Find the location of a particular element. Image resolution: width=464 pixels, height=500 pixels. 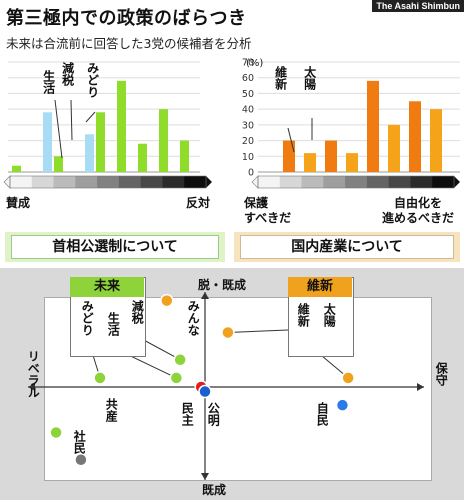

right-free-label-2: 進めるべきだ is located at coordinates (418, 218).